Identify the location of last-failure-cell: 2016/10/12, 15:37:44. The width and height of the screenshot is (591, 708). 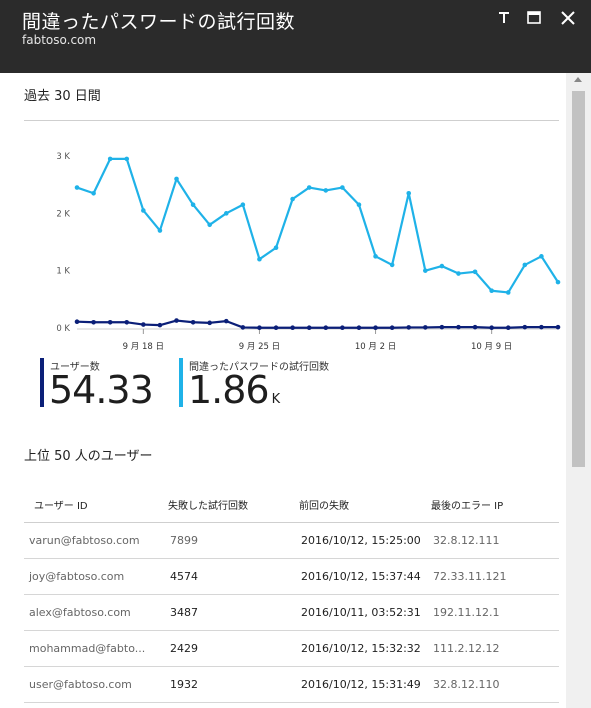
(355, 576).